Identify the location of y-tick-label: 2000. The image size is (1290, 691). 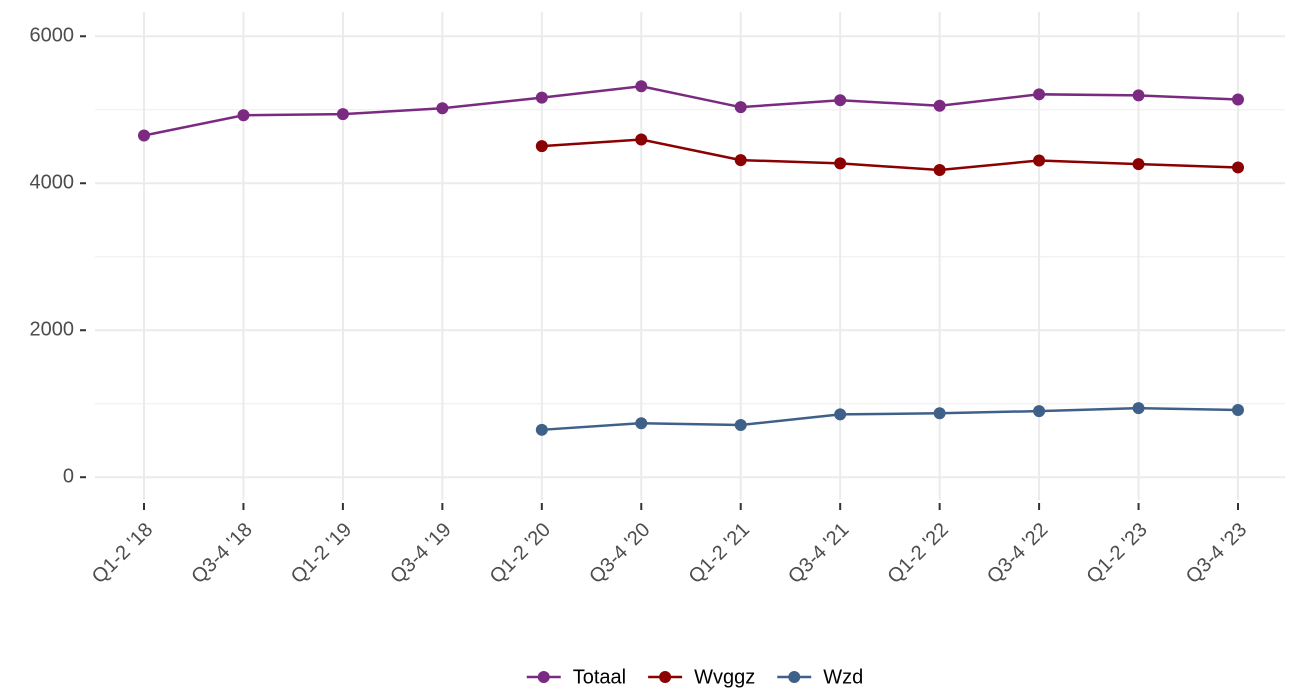
(52, 330).